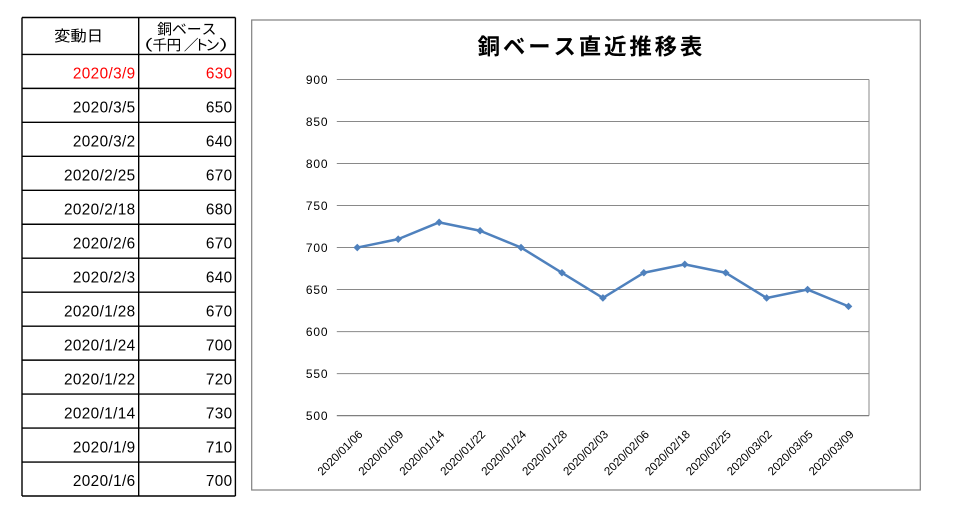 The height and width of the screenshot is (529, 956). I want to click on svg-text: 850, so click(317, 122).